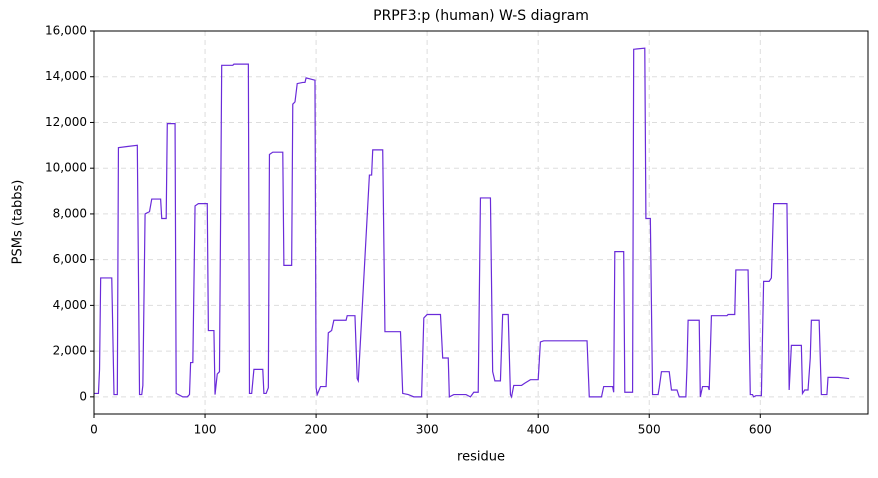 The width and height of the screenshot is (878, 478). What do you see at coordinates (66, 76) in the screenshot?
I see `y-tick-label: 14,000` at bounding box center [66, 76].